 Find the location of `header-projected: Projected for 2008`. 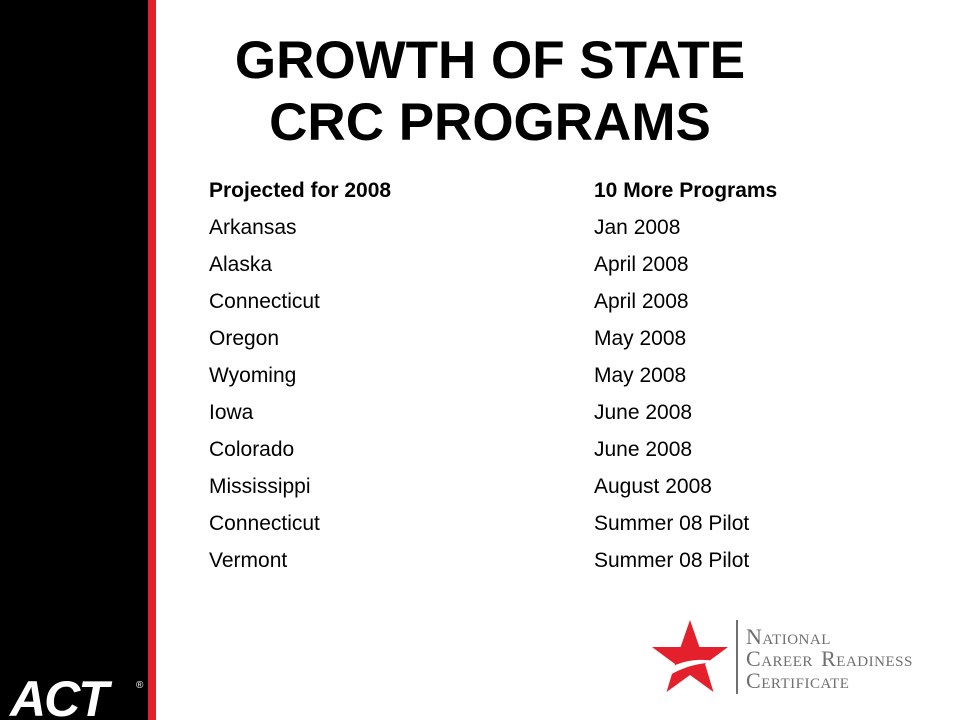

header-projected: Projected for 2008 is located at coordinates (300, 190).